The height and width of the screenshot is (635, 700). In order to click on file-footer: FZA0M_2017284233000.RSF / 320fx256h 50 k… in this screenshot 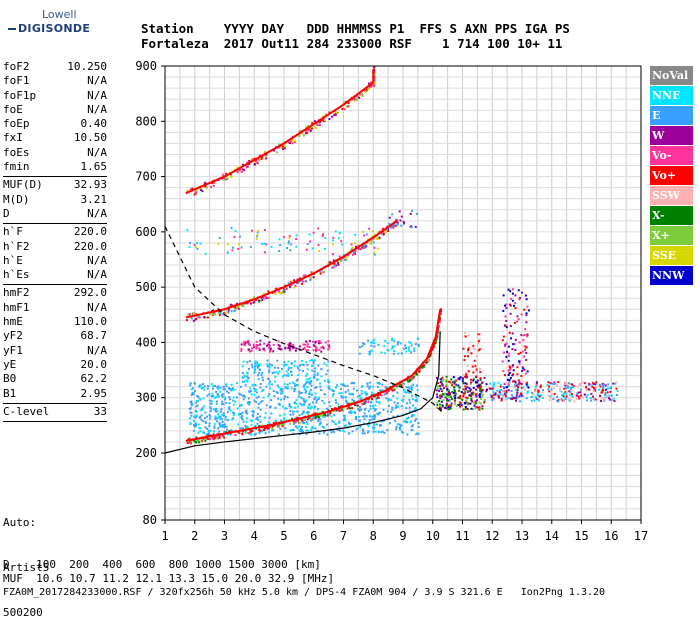, I will do `click(304, 592)`.